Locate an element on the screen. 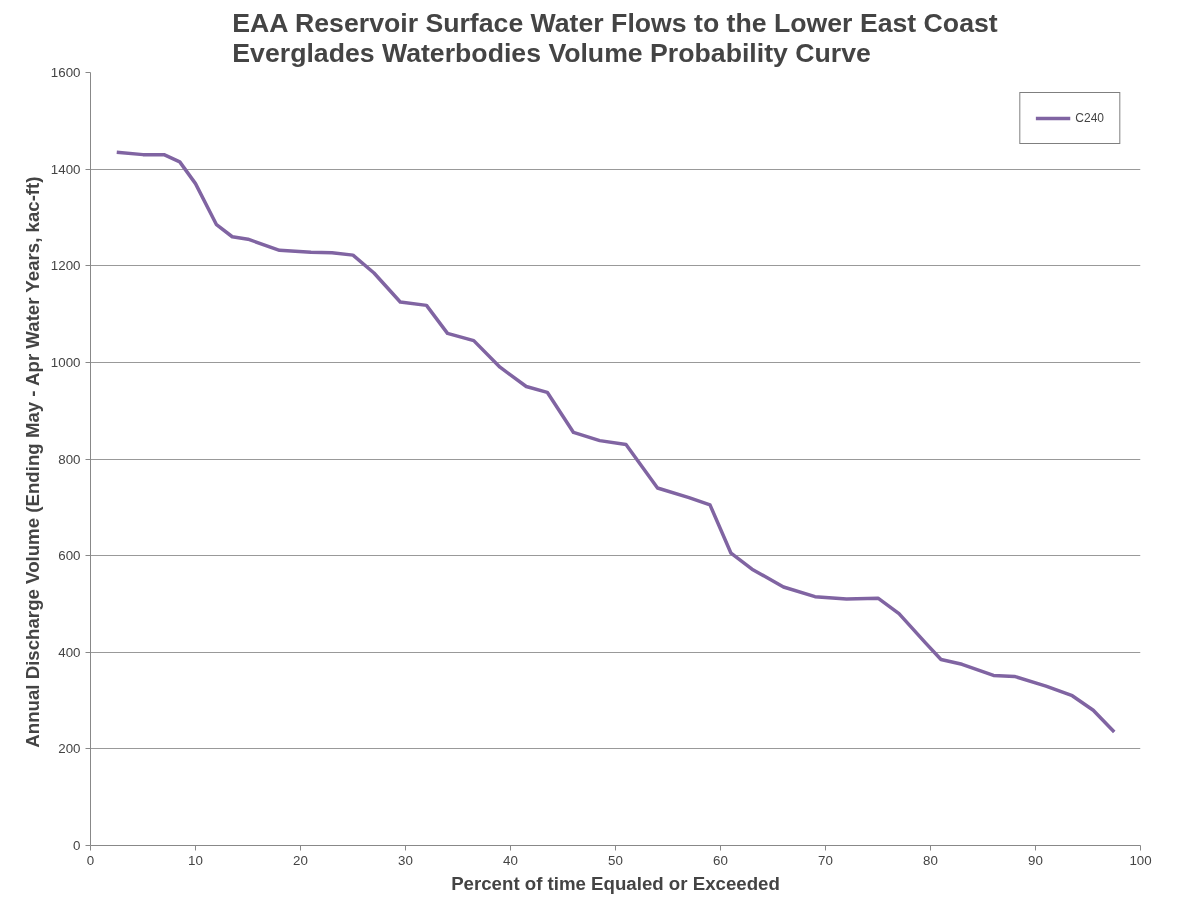 This screenshot has width=1178, height=904. y-tick-label: 1400 is located at coordinates (65, 169).